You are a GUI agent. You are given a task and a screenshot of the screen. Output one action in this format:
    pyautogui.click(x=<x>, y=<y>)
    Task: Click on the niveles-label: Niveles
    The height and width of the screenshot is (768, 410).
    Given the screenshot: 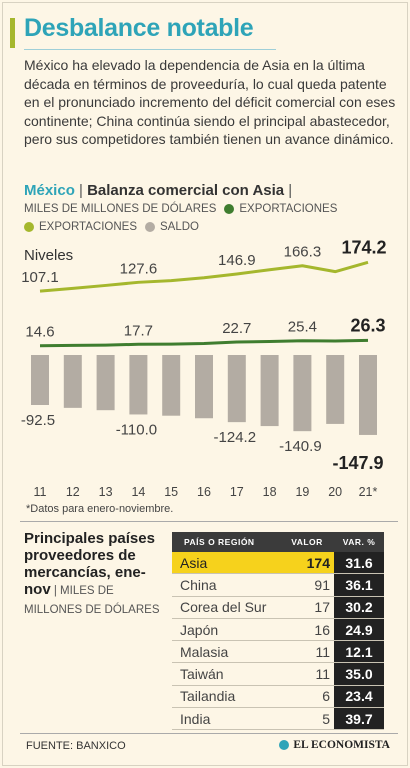 What is the action you would take?
    pyautogui.click(x=48, y=255)
    